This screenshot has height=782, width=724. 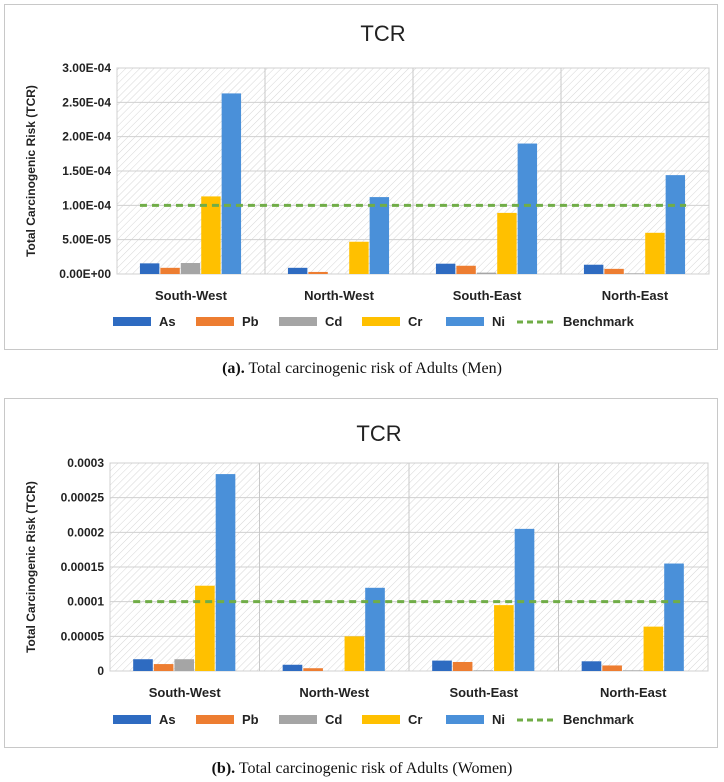 What do you see at coordinates (85, 602) in the screenshot?
I see `women-ytick-label: 0.0001` at bounding box center [85, 602].